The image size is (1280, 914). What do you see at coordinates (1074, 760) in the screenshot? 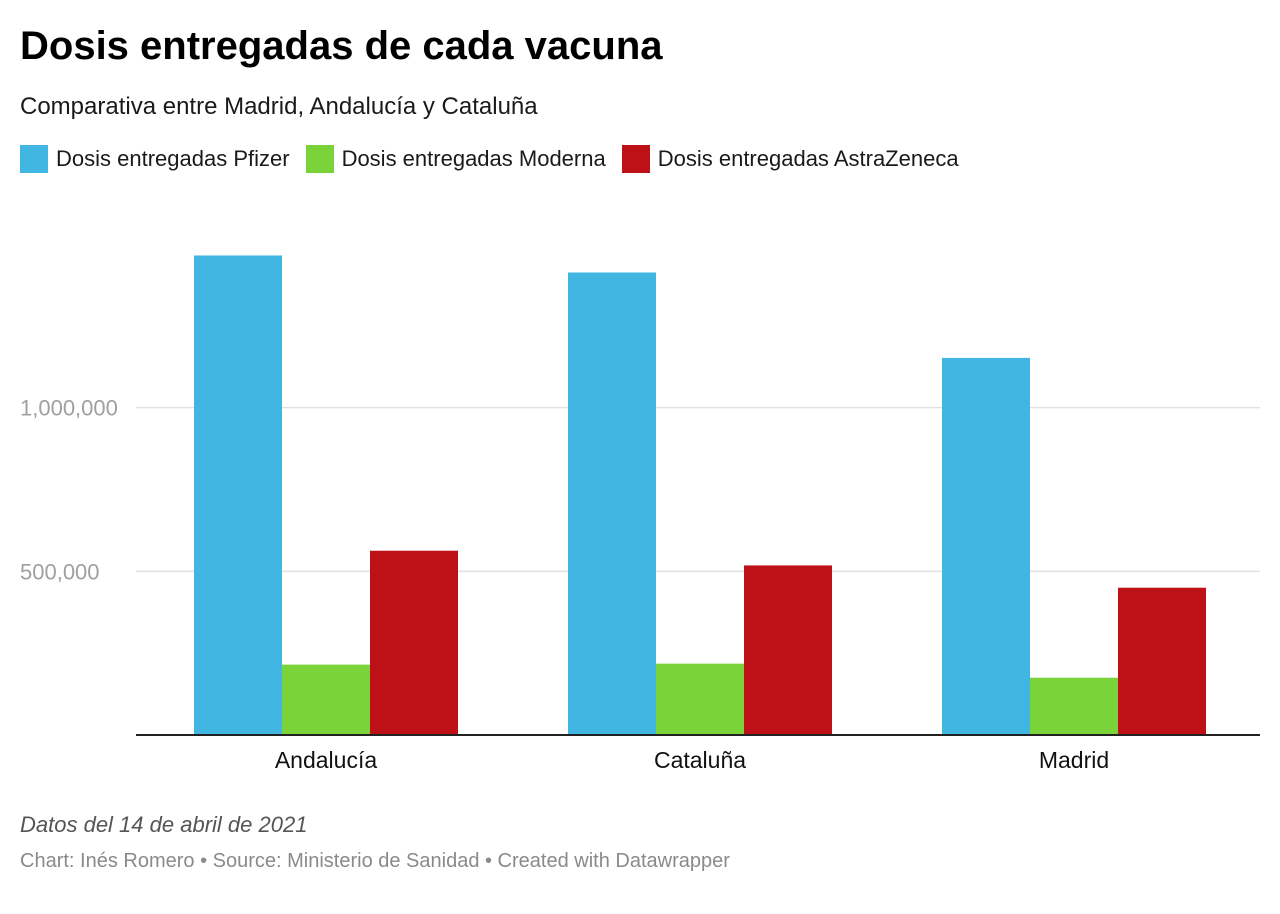
I see `x-tick-label: Madrid` at bounding box center [1074, 760].